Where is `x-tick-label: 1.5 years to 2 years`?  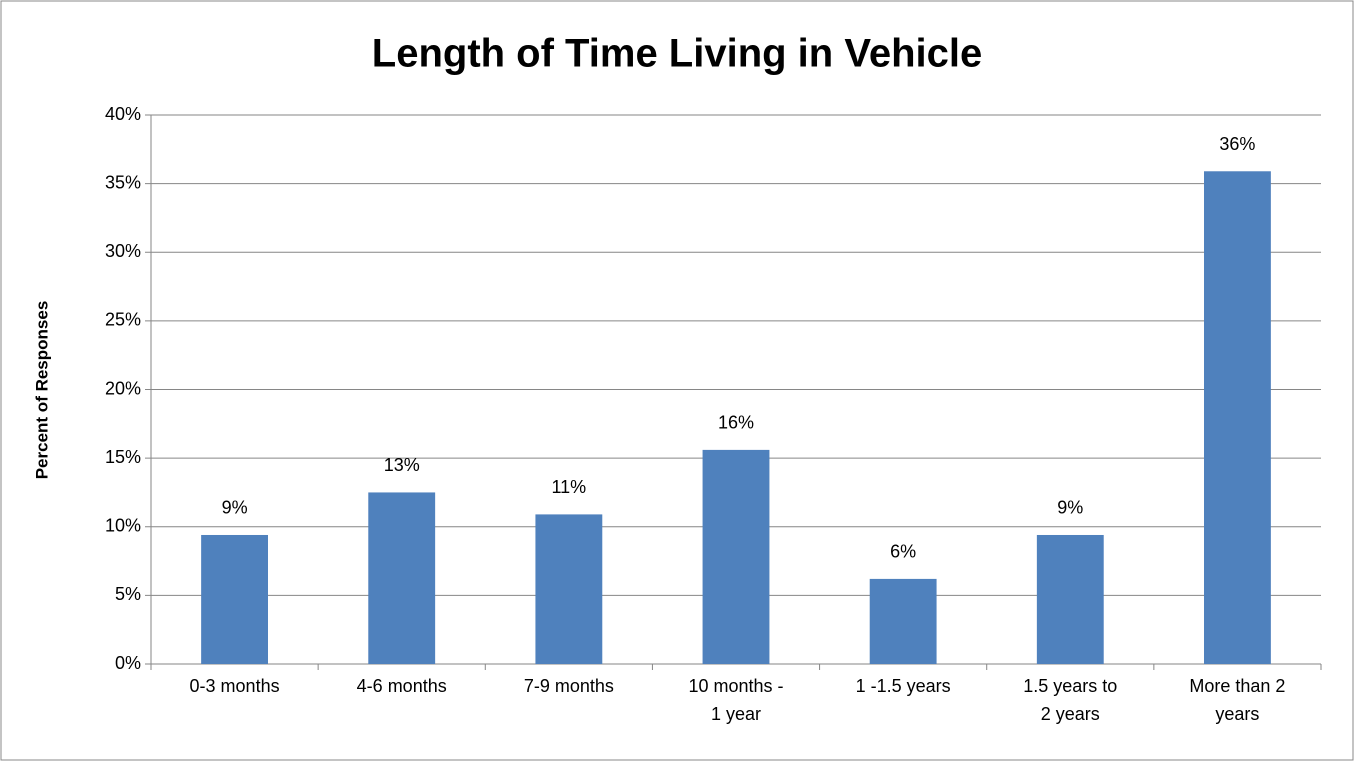 x-tick-label: 1.5 years to 2 years is located at coordinates (1070, 700).